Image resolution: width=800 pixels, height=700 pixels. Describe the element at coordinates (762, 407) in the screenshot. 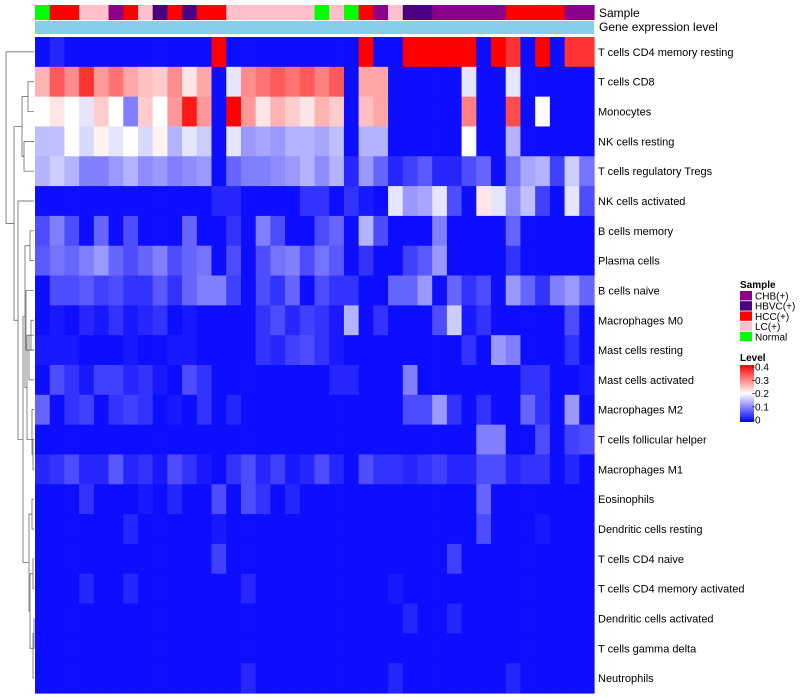

I see `level-legend-tick-label: 0.1` at that location.